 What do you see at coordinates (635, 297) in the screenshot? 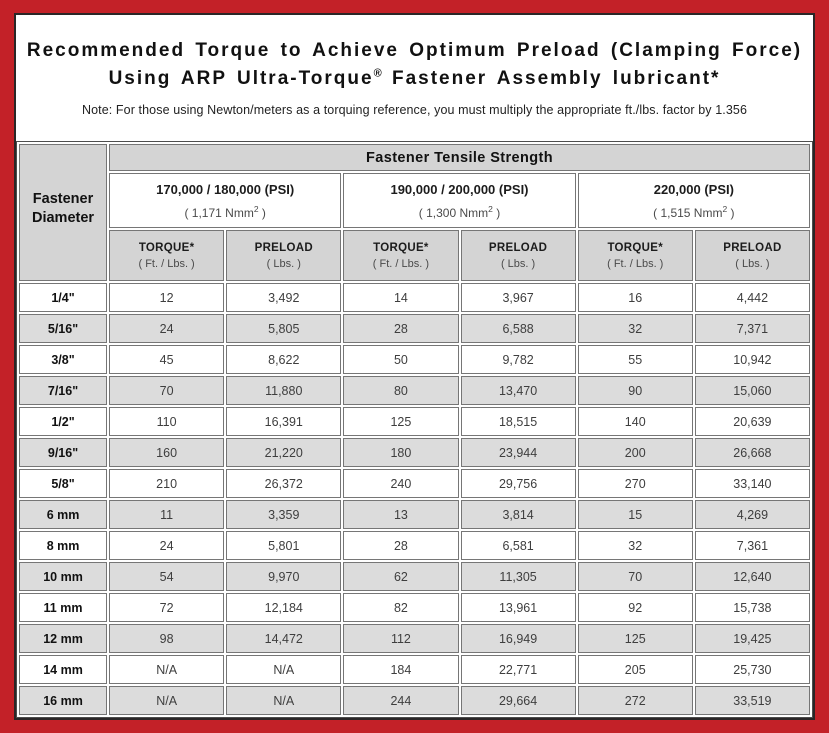
I see `value-cell: 16` at bounding box center [635, 297].